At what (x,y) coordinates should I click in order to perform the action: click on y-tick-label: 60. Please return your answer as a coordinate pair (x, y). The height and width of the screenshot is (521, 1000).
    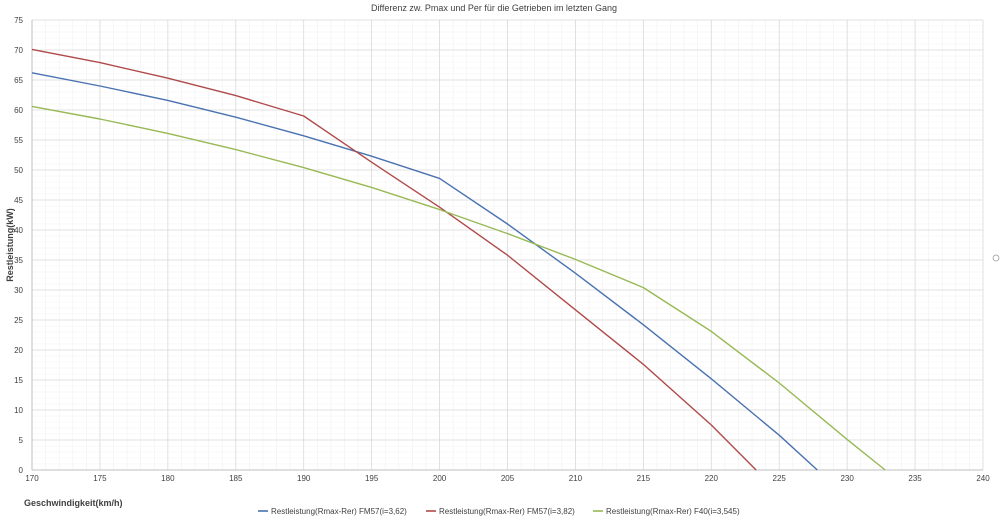
    Looking at the image, I should click on (18, 110).